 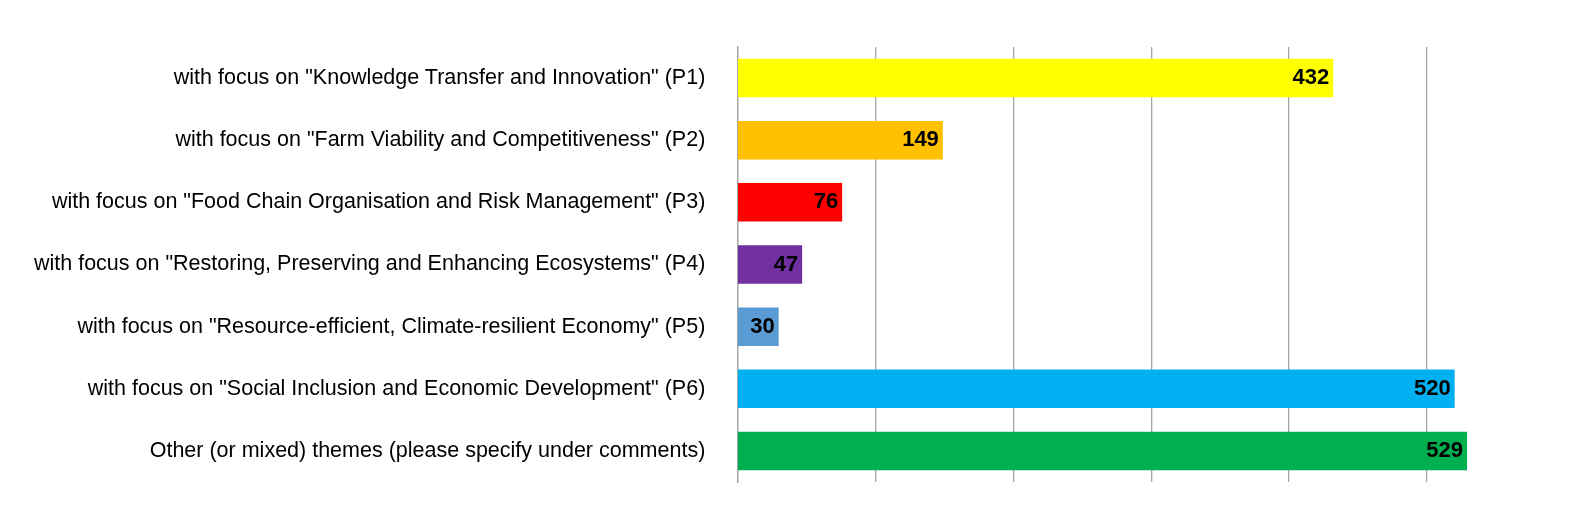 I want to click on y-tick-label: with focus on "Farm Viability and Competitiveness" (P2), so click(x=440, y=139).